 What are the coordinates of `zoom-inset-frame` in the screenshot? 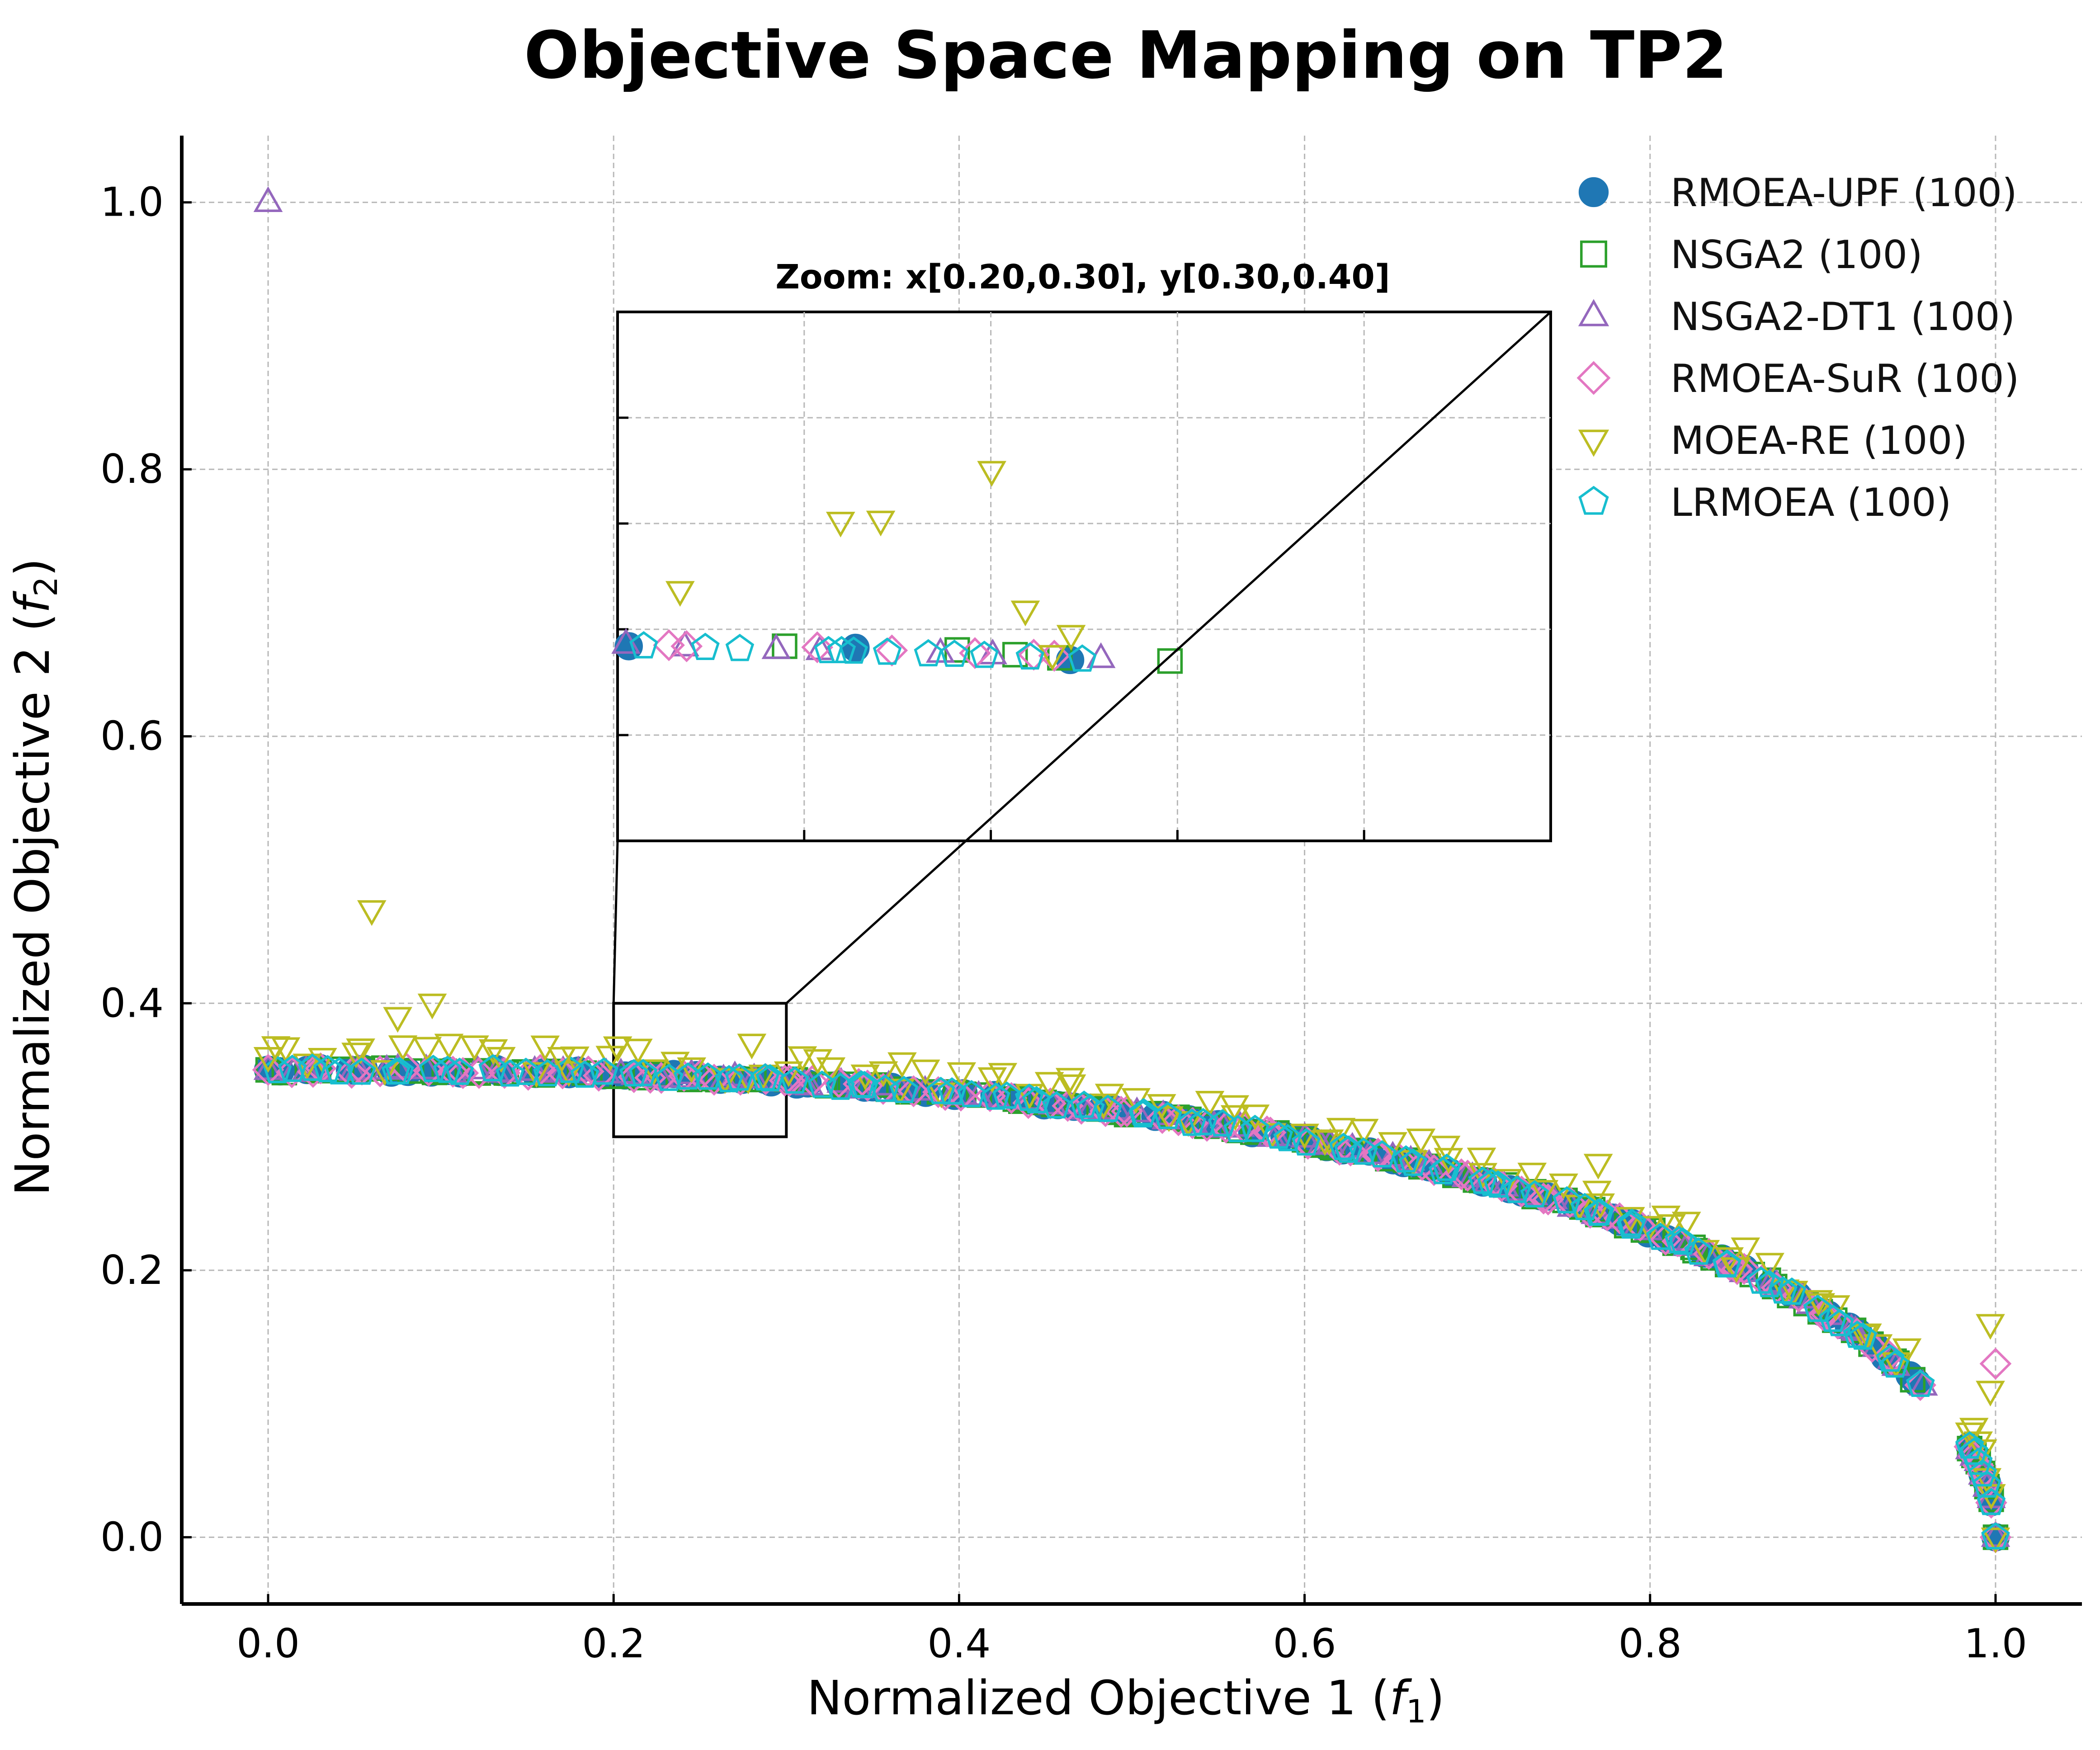 It's located at (1084, 576).